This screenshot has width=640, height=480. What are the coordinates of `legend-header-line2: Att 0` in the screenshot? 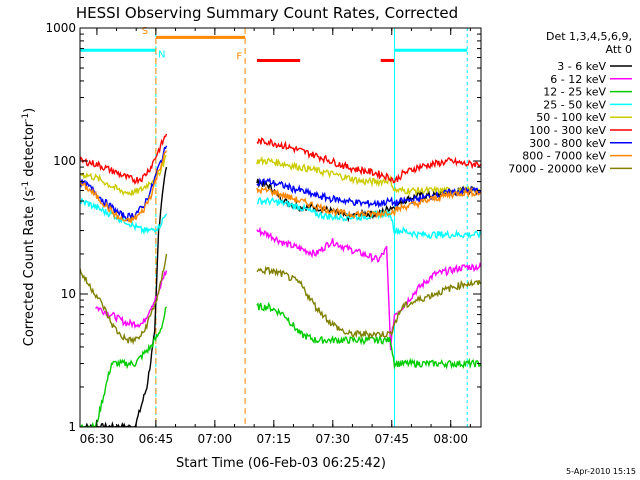 It's located at (619, 49).